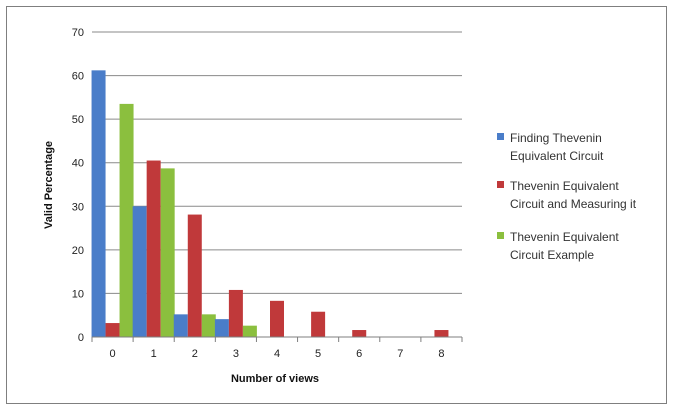  Describe the element at coordinates (400, 354) in the screenshot. I see `x-tick-label: 7` at that location.